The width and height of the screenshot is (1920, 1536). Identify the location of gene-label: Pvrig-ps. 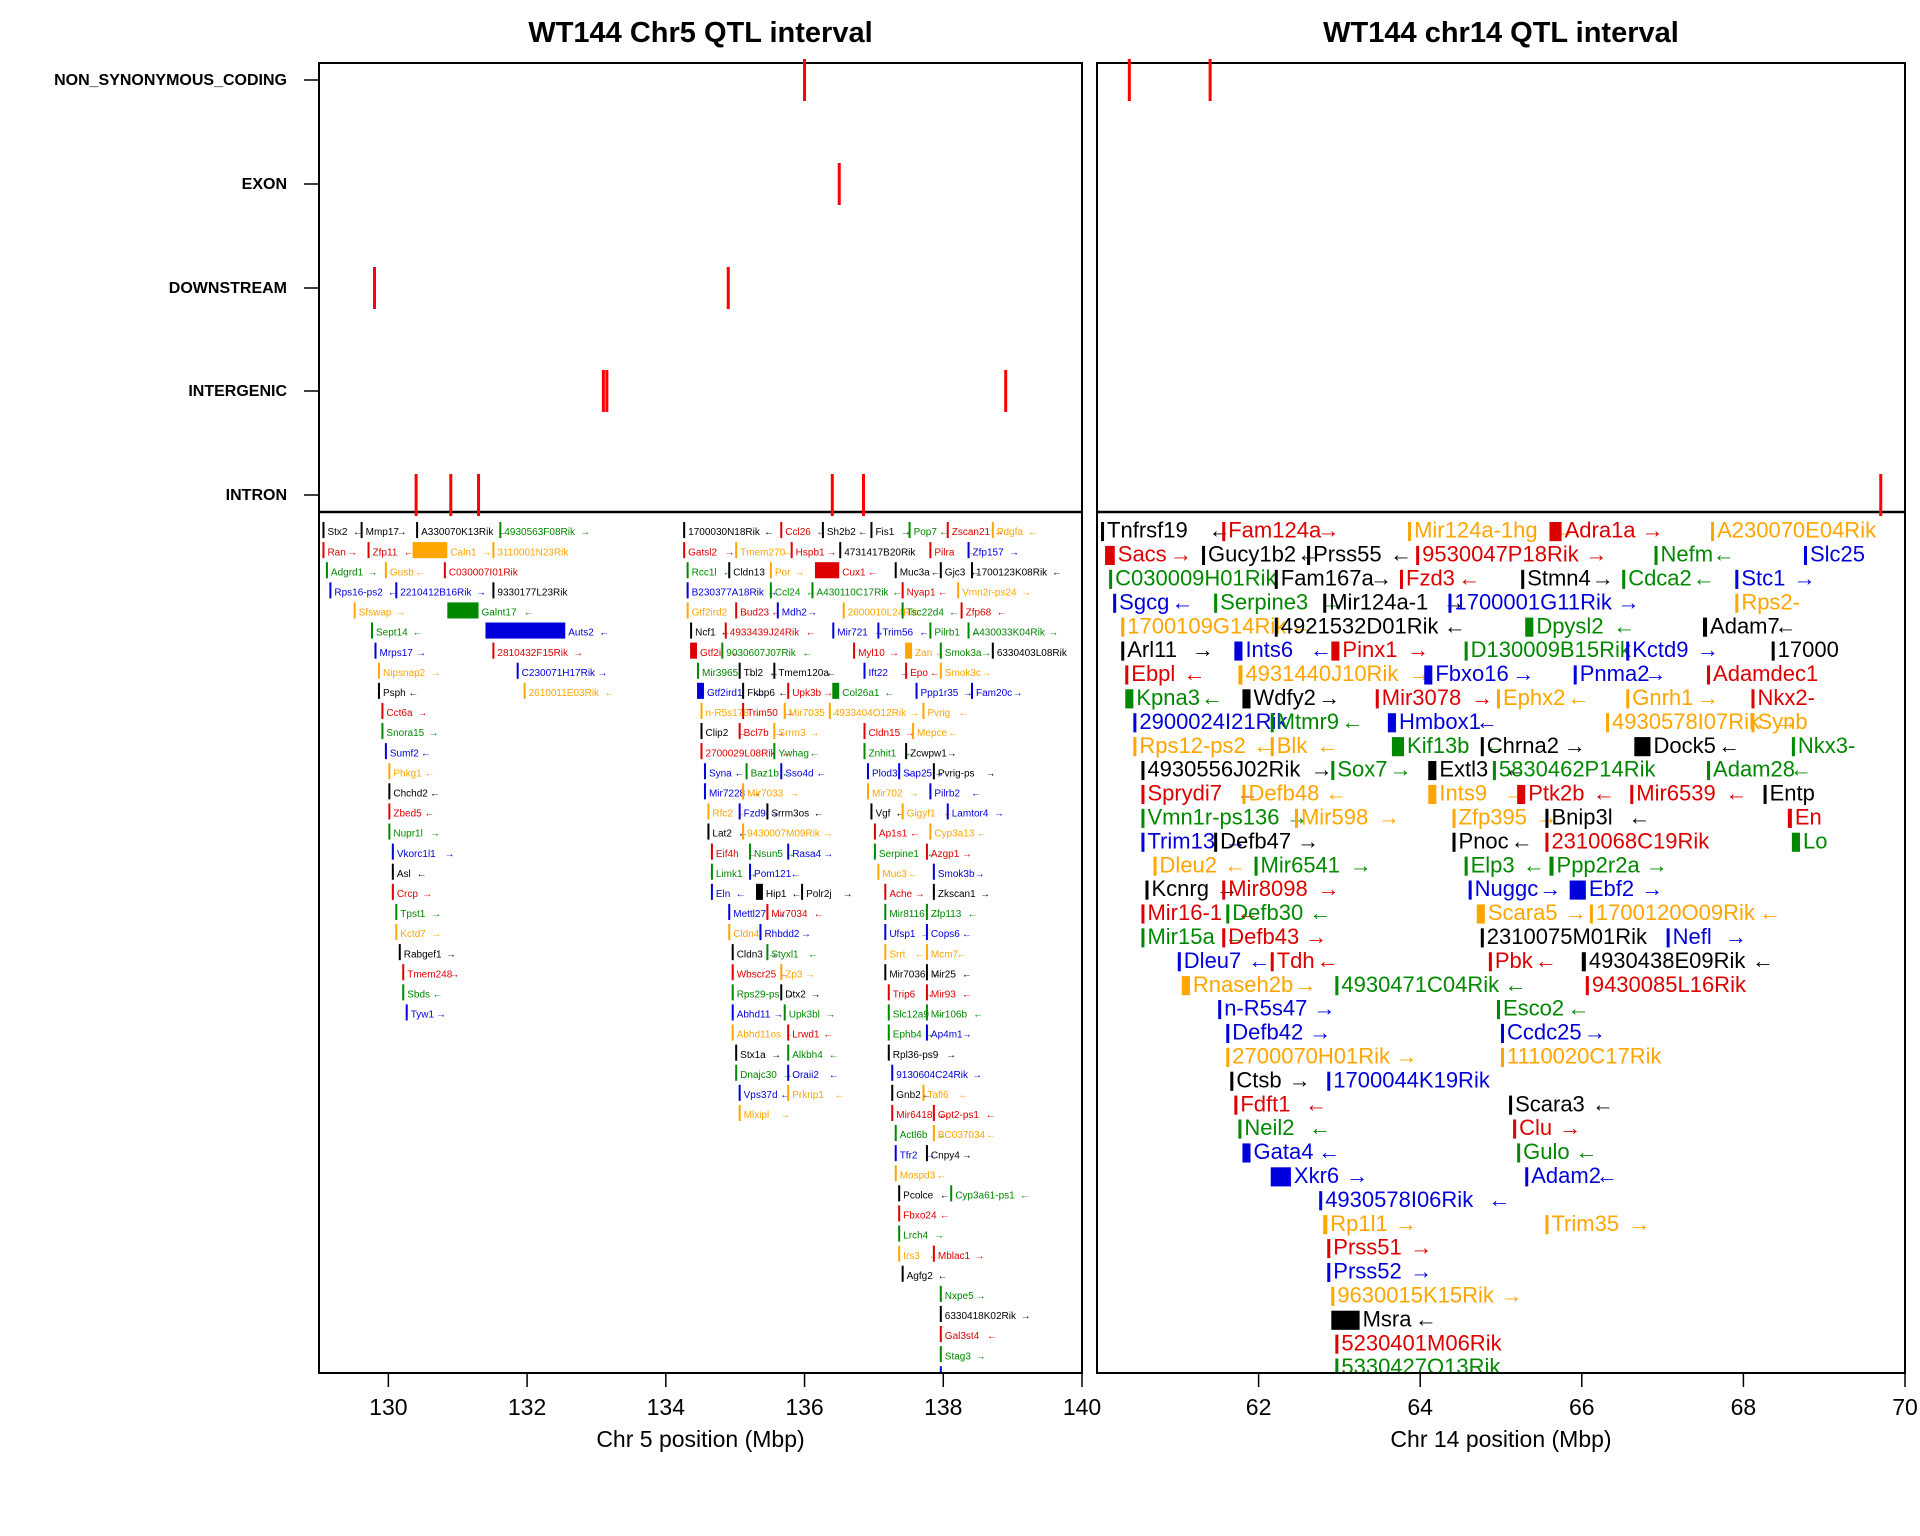
(956, 773).